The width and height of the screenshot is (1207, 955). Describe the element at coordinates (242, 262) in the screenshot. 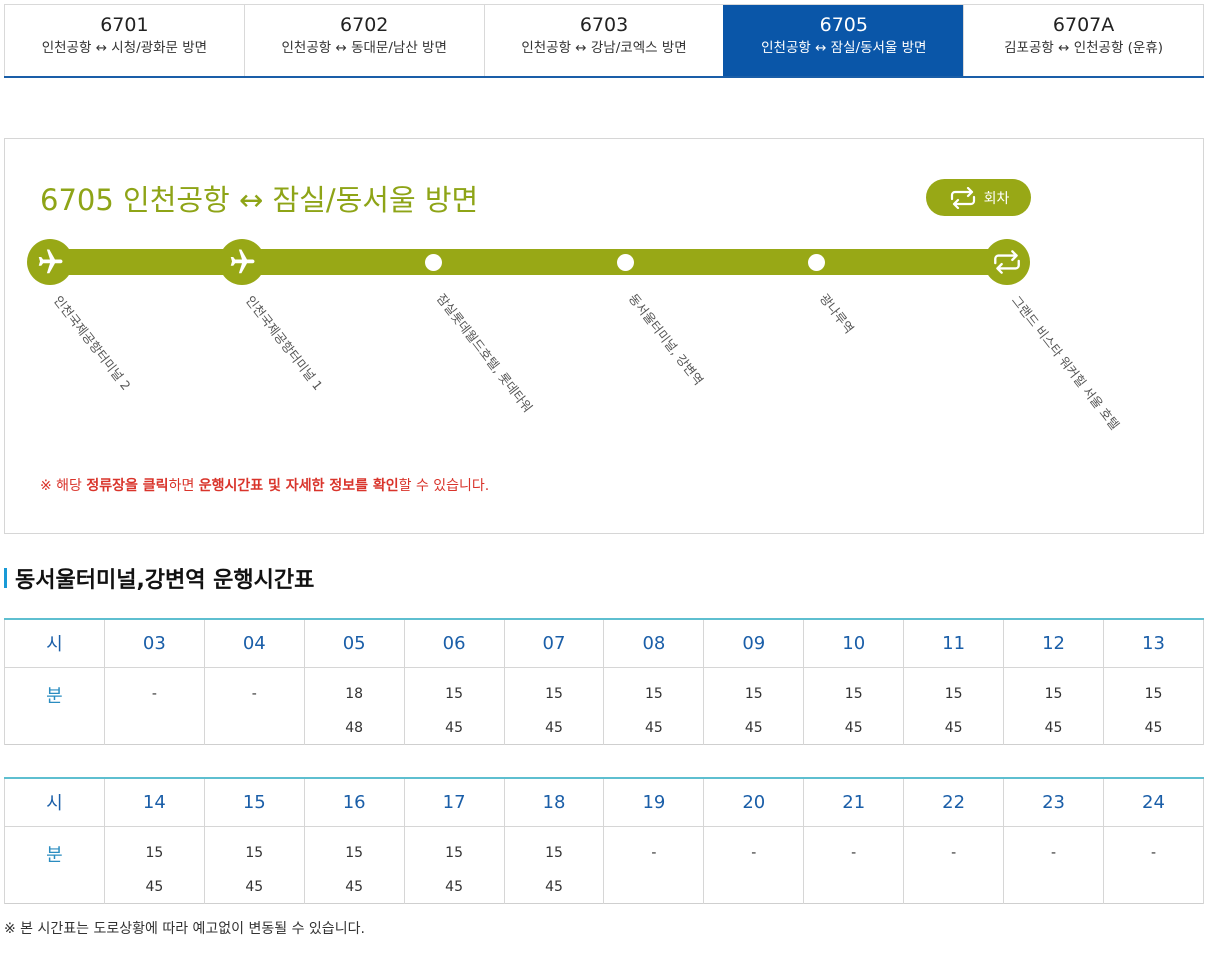

I see `stop-incheon-t1` at that location.